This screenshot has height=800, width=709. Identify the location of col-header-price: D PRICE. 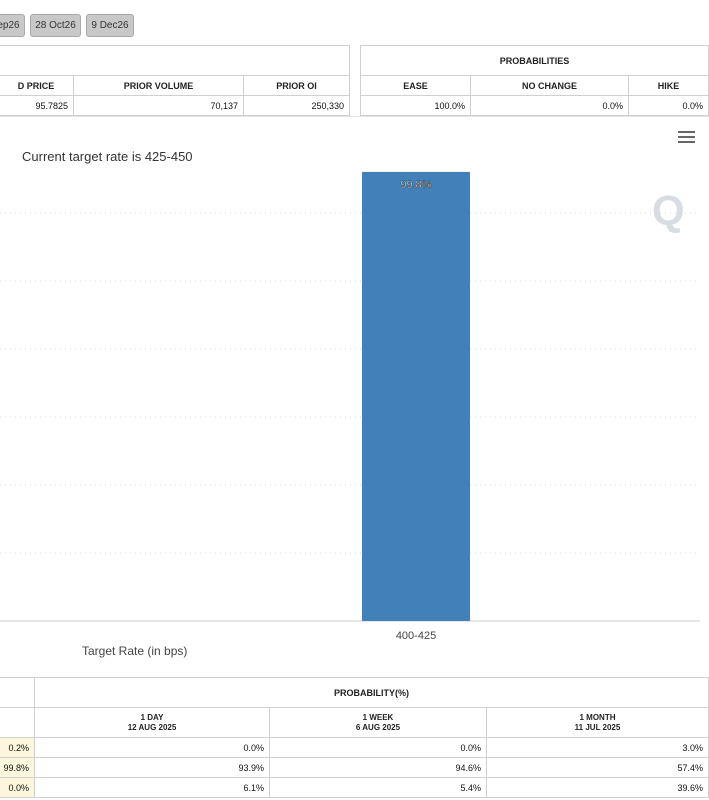
(37, 85).